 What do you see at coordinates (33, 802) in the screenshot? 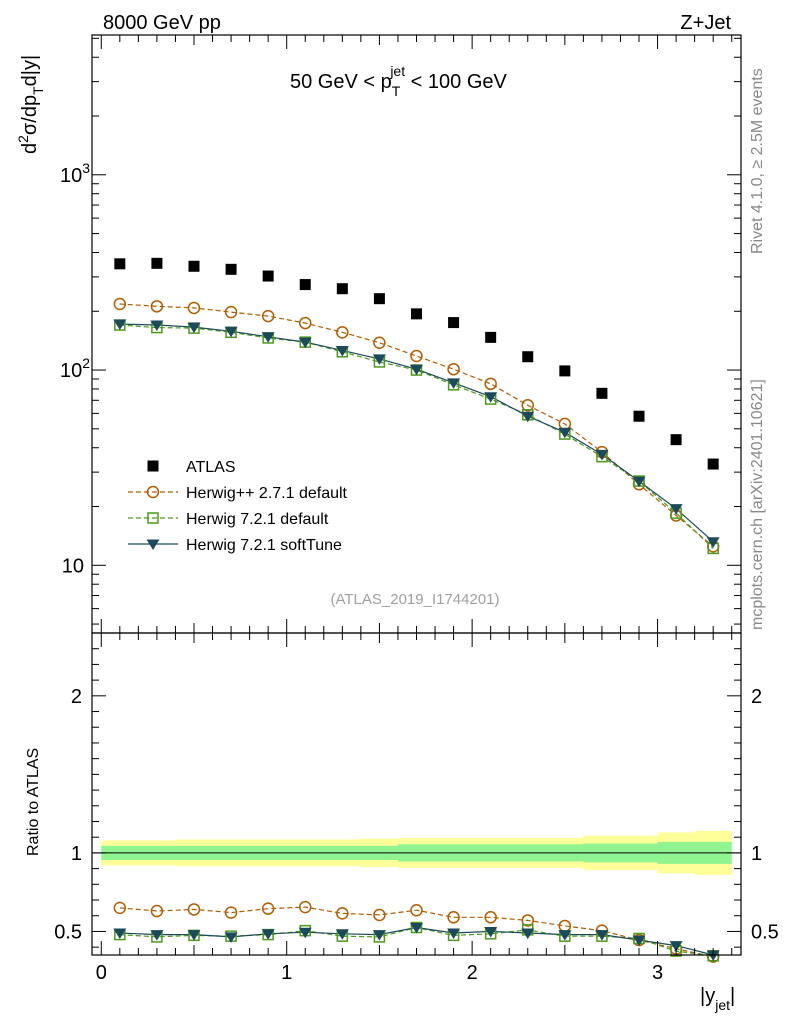
I see `ratio-y-axis-label: Ratio to ATLAS` at bounding box center [33, 802].